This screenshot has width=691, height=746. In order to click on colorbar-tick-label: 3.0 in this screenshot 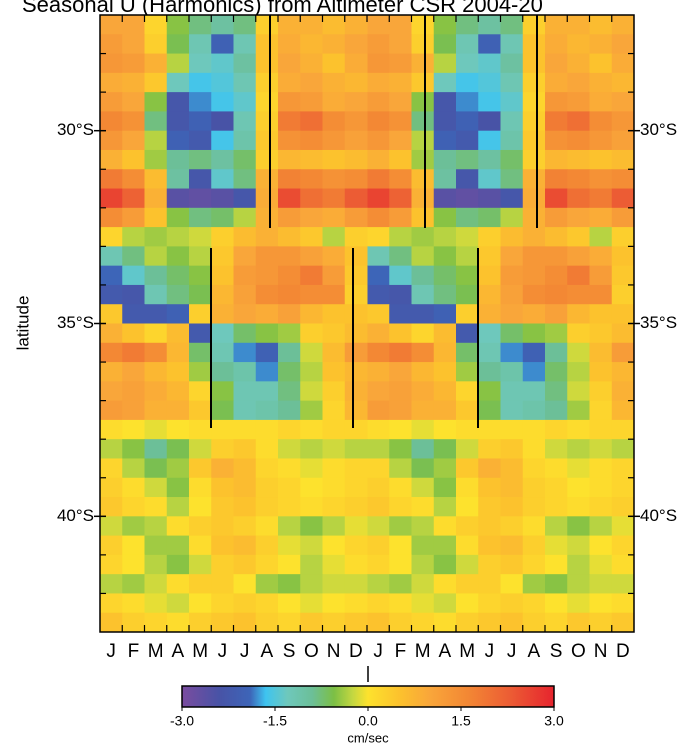, I will do `click(554, 721)`.